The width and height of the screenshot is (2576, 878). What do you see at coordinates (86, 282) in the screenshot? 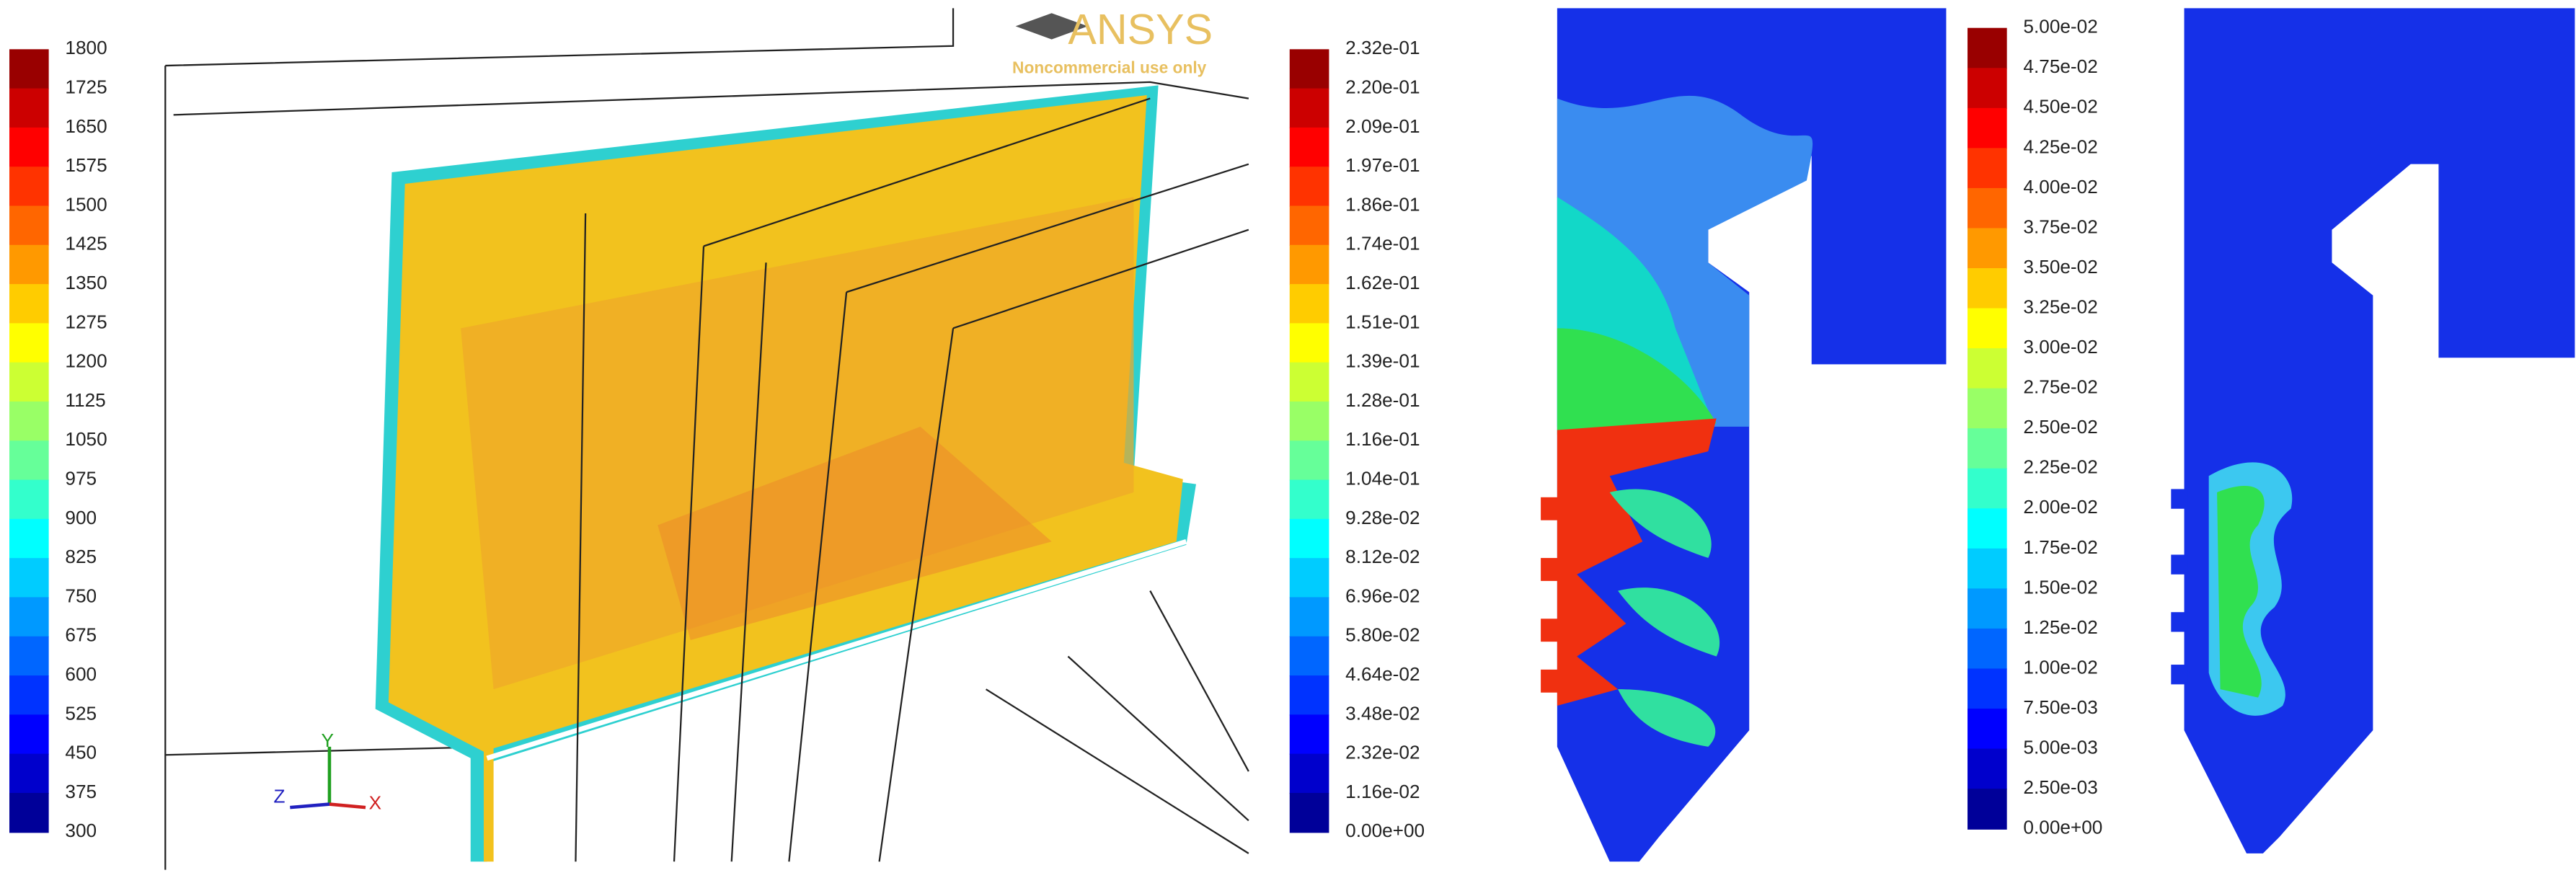
I see `colorbar-label: 1350` at bounding box center [86, 282].